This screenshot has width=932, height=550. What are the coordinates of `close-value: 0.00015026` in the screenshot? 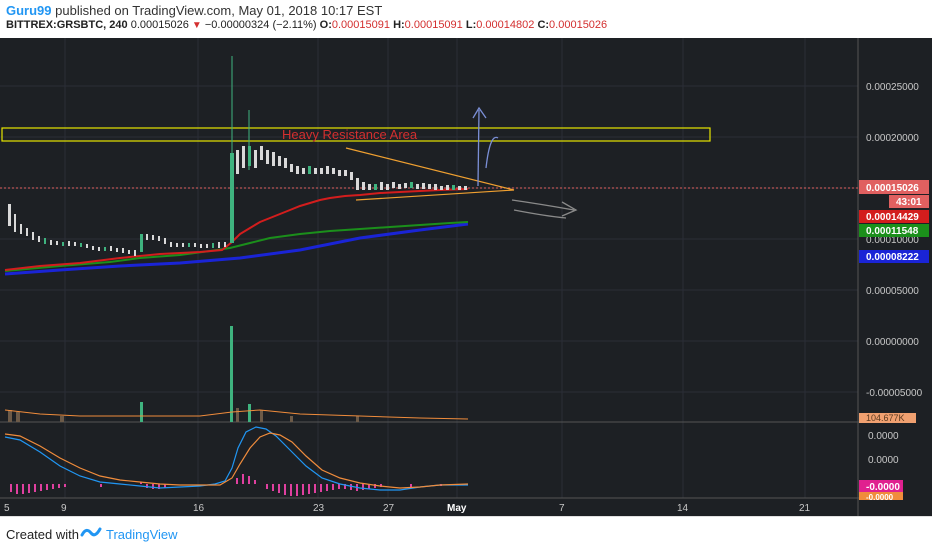 It's located at (578, 25).